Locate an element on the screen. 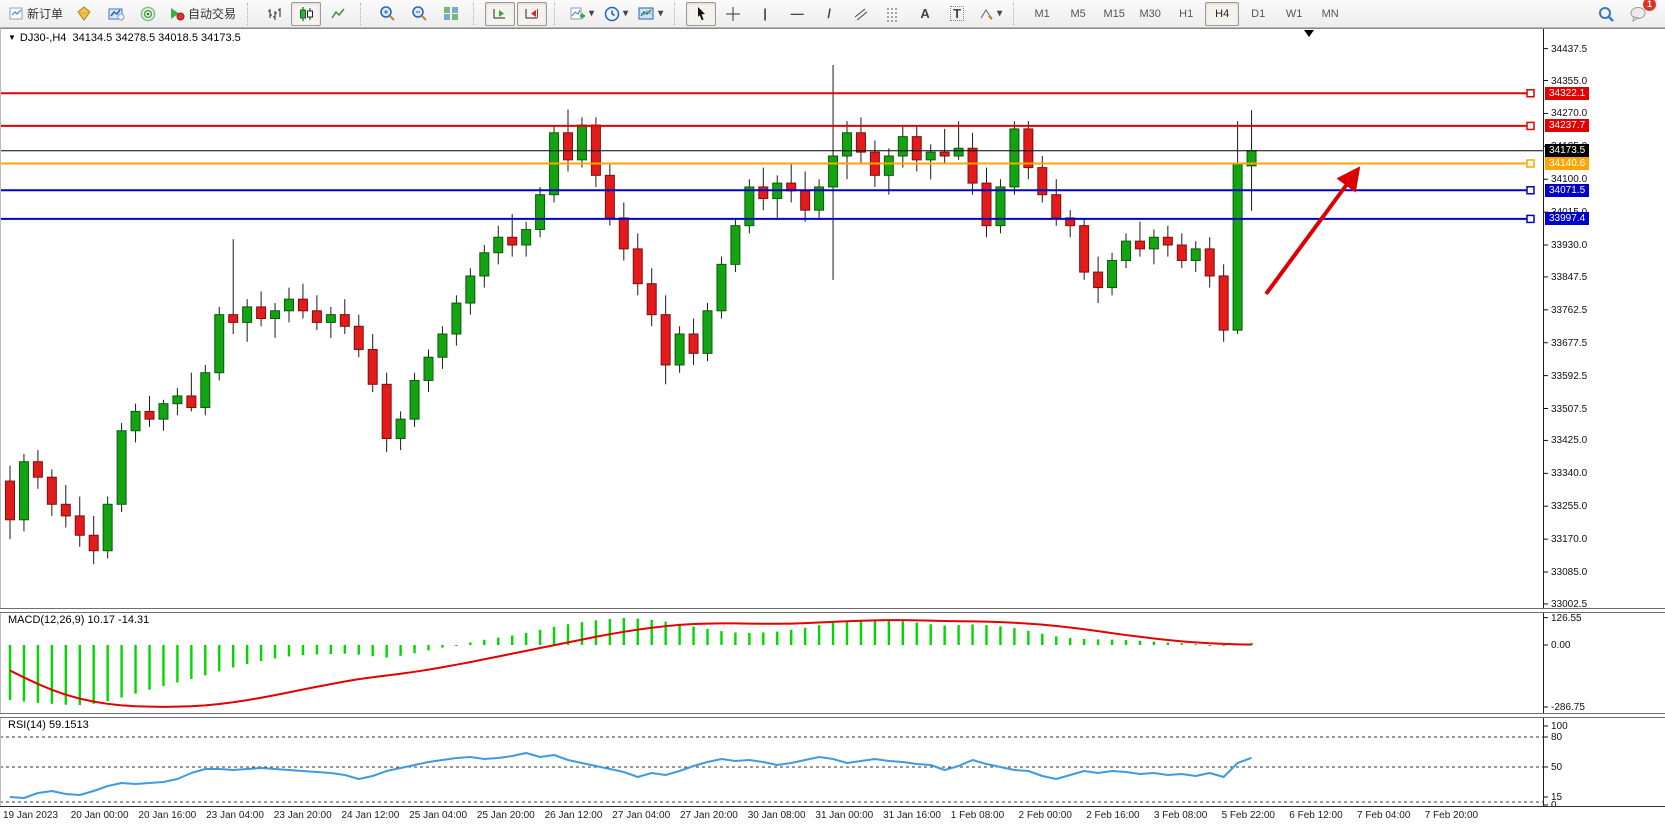 This screenshot has width=1665, height=839. vertical-line-tool-button: | is located at coordinates (765, 14).